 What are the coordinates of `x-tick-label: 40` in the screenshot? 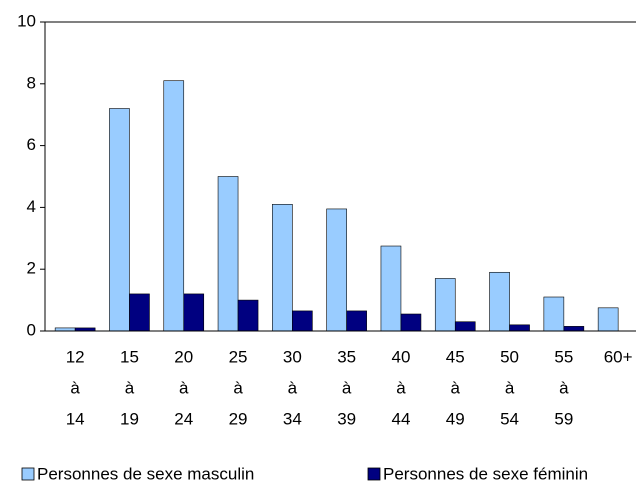 It's located at (400, 356).